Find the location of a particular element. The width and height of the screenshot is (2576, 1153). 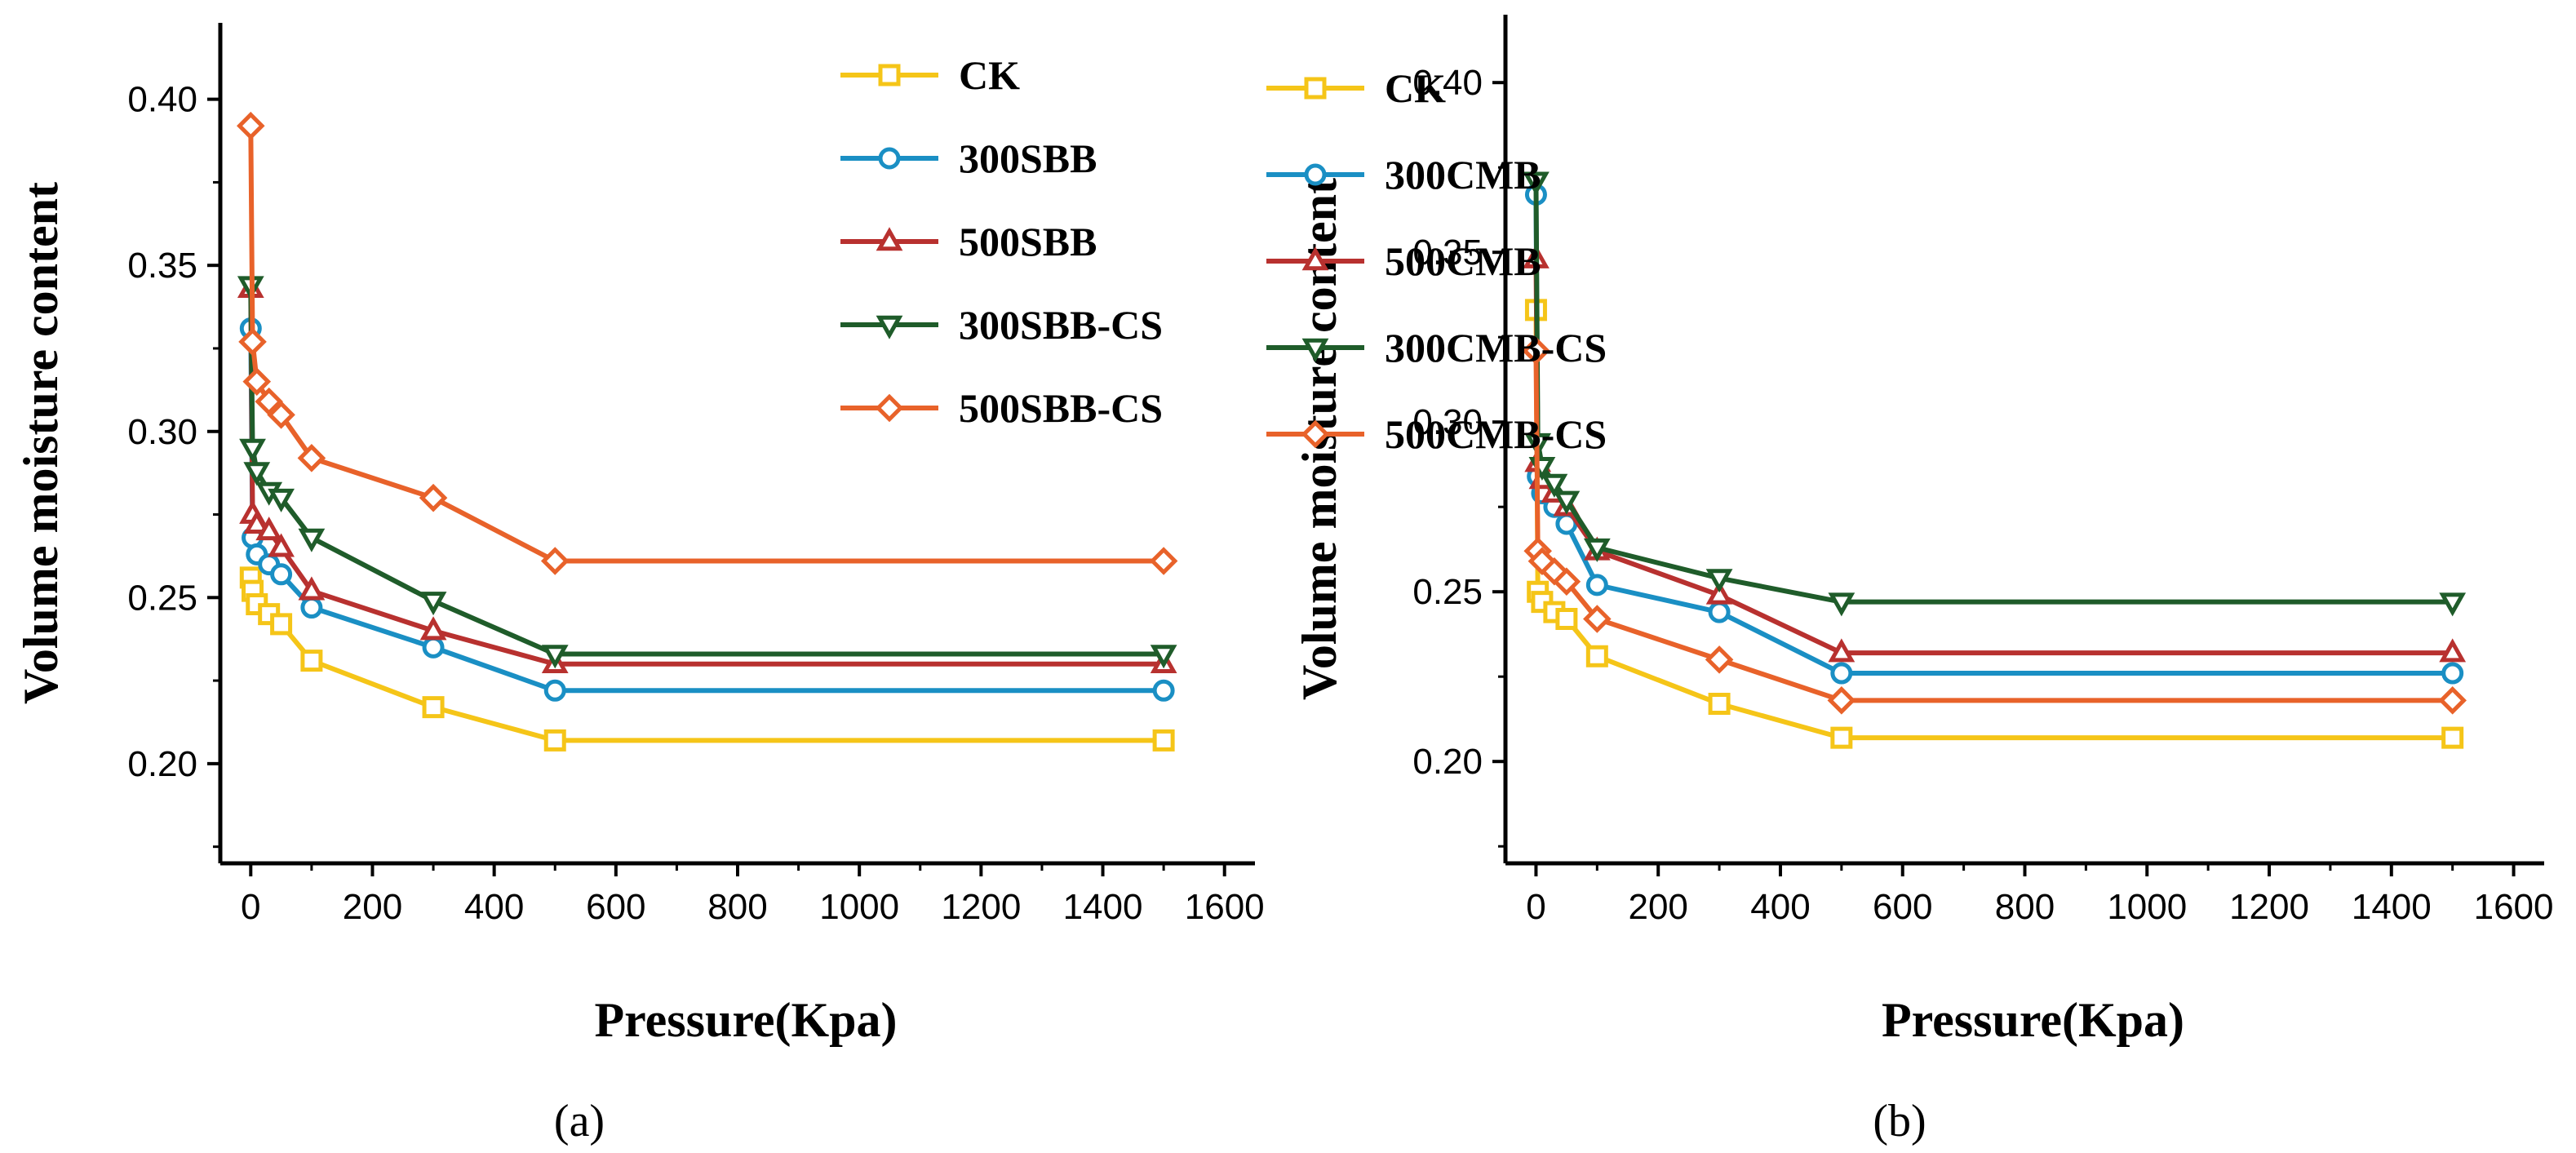

legend-item: 500SBB-CS is located at coordinates (1001, 408).